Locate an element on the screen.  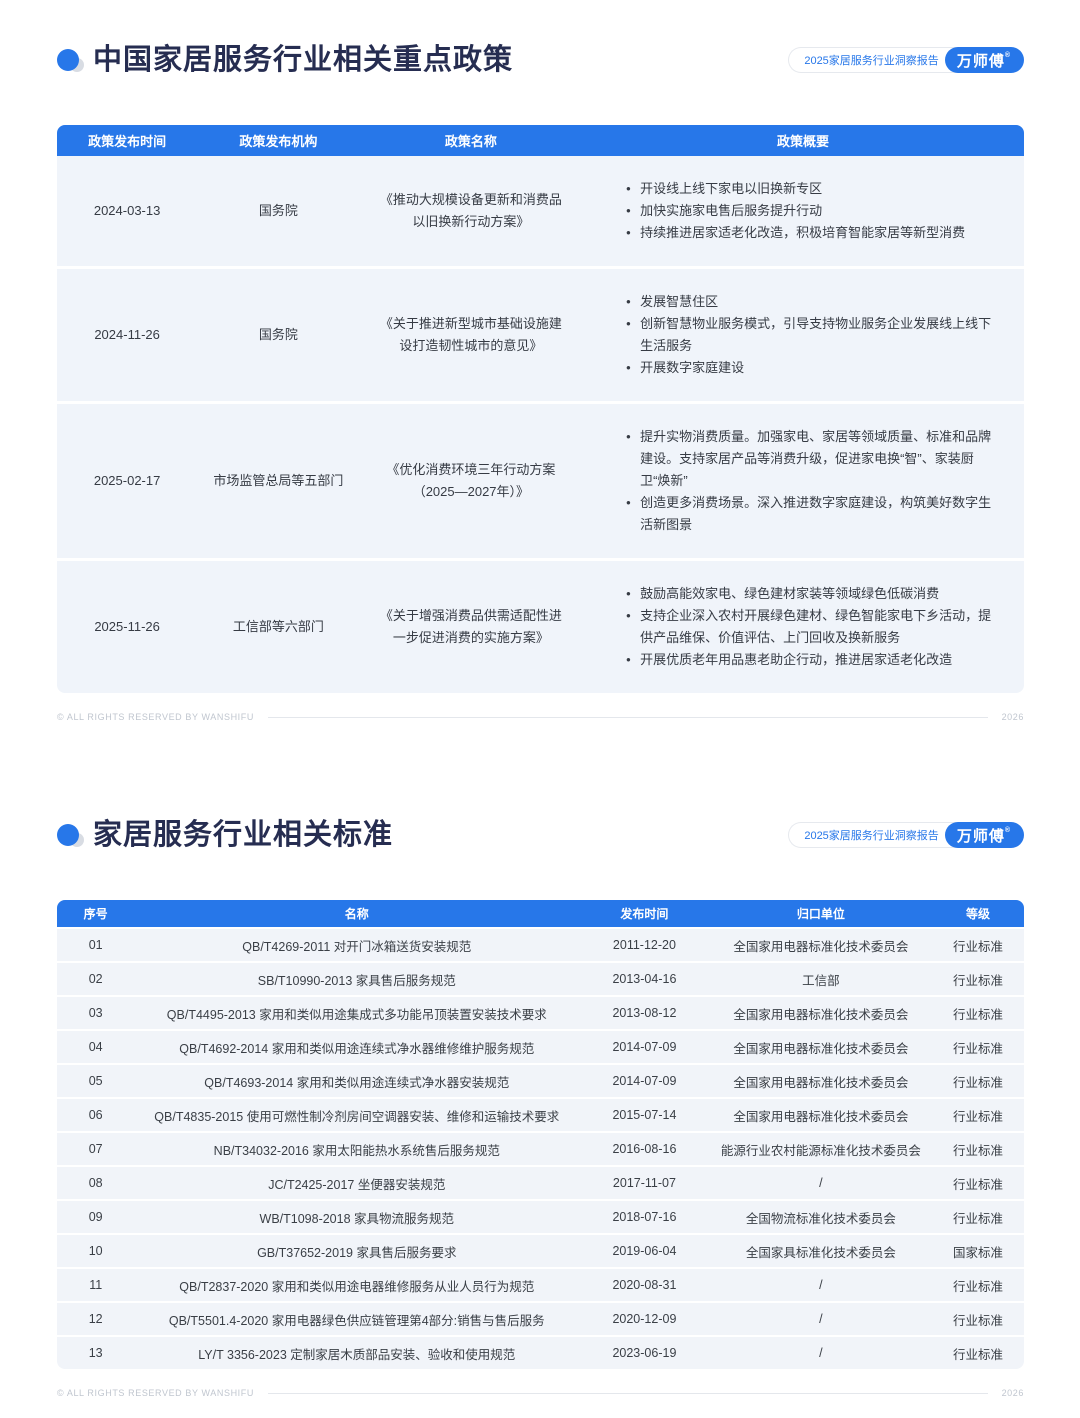
standard-name: WB/T1098-2018 家具物流服务规范 is located at coordinates (357, 1218).